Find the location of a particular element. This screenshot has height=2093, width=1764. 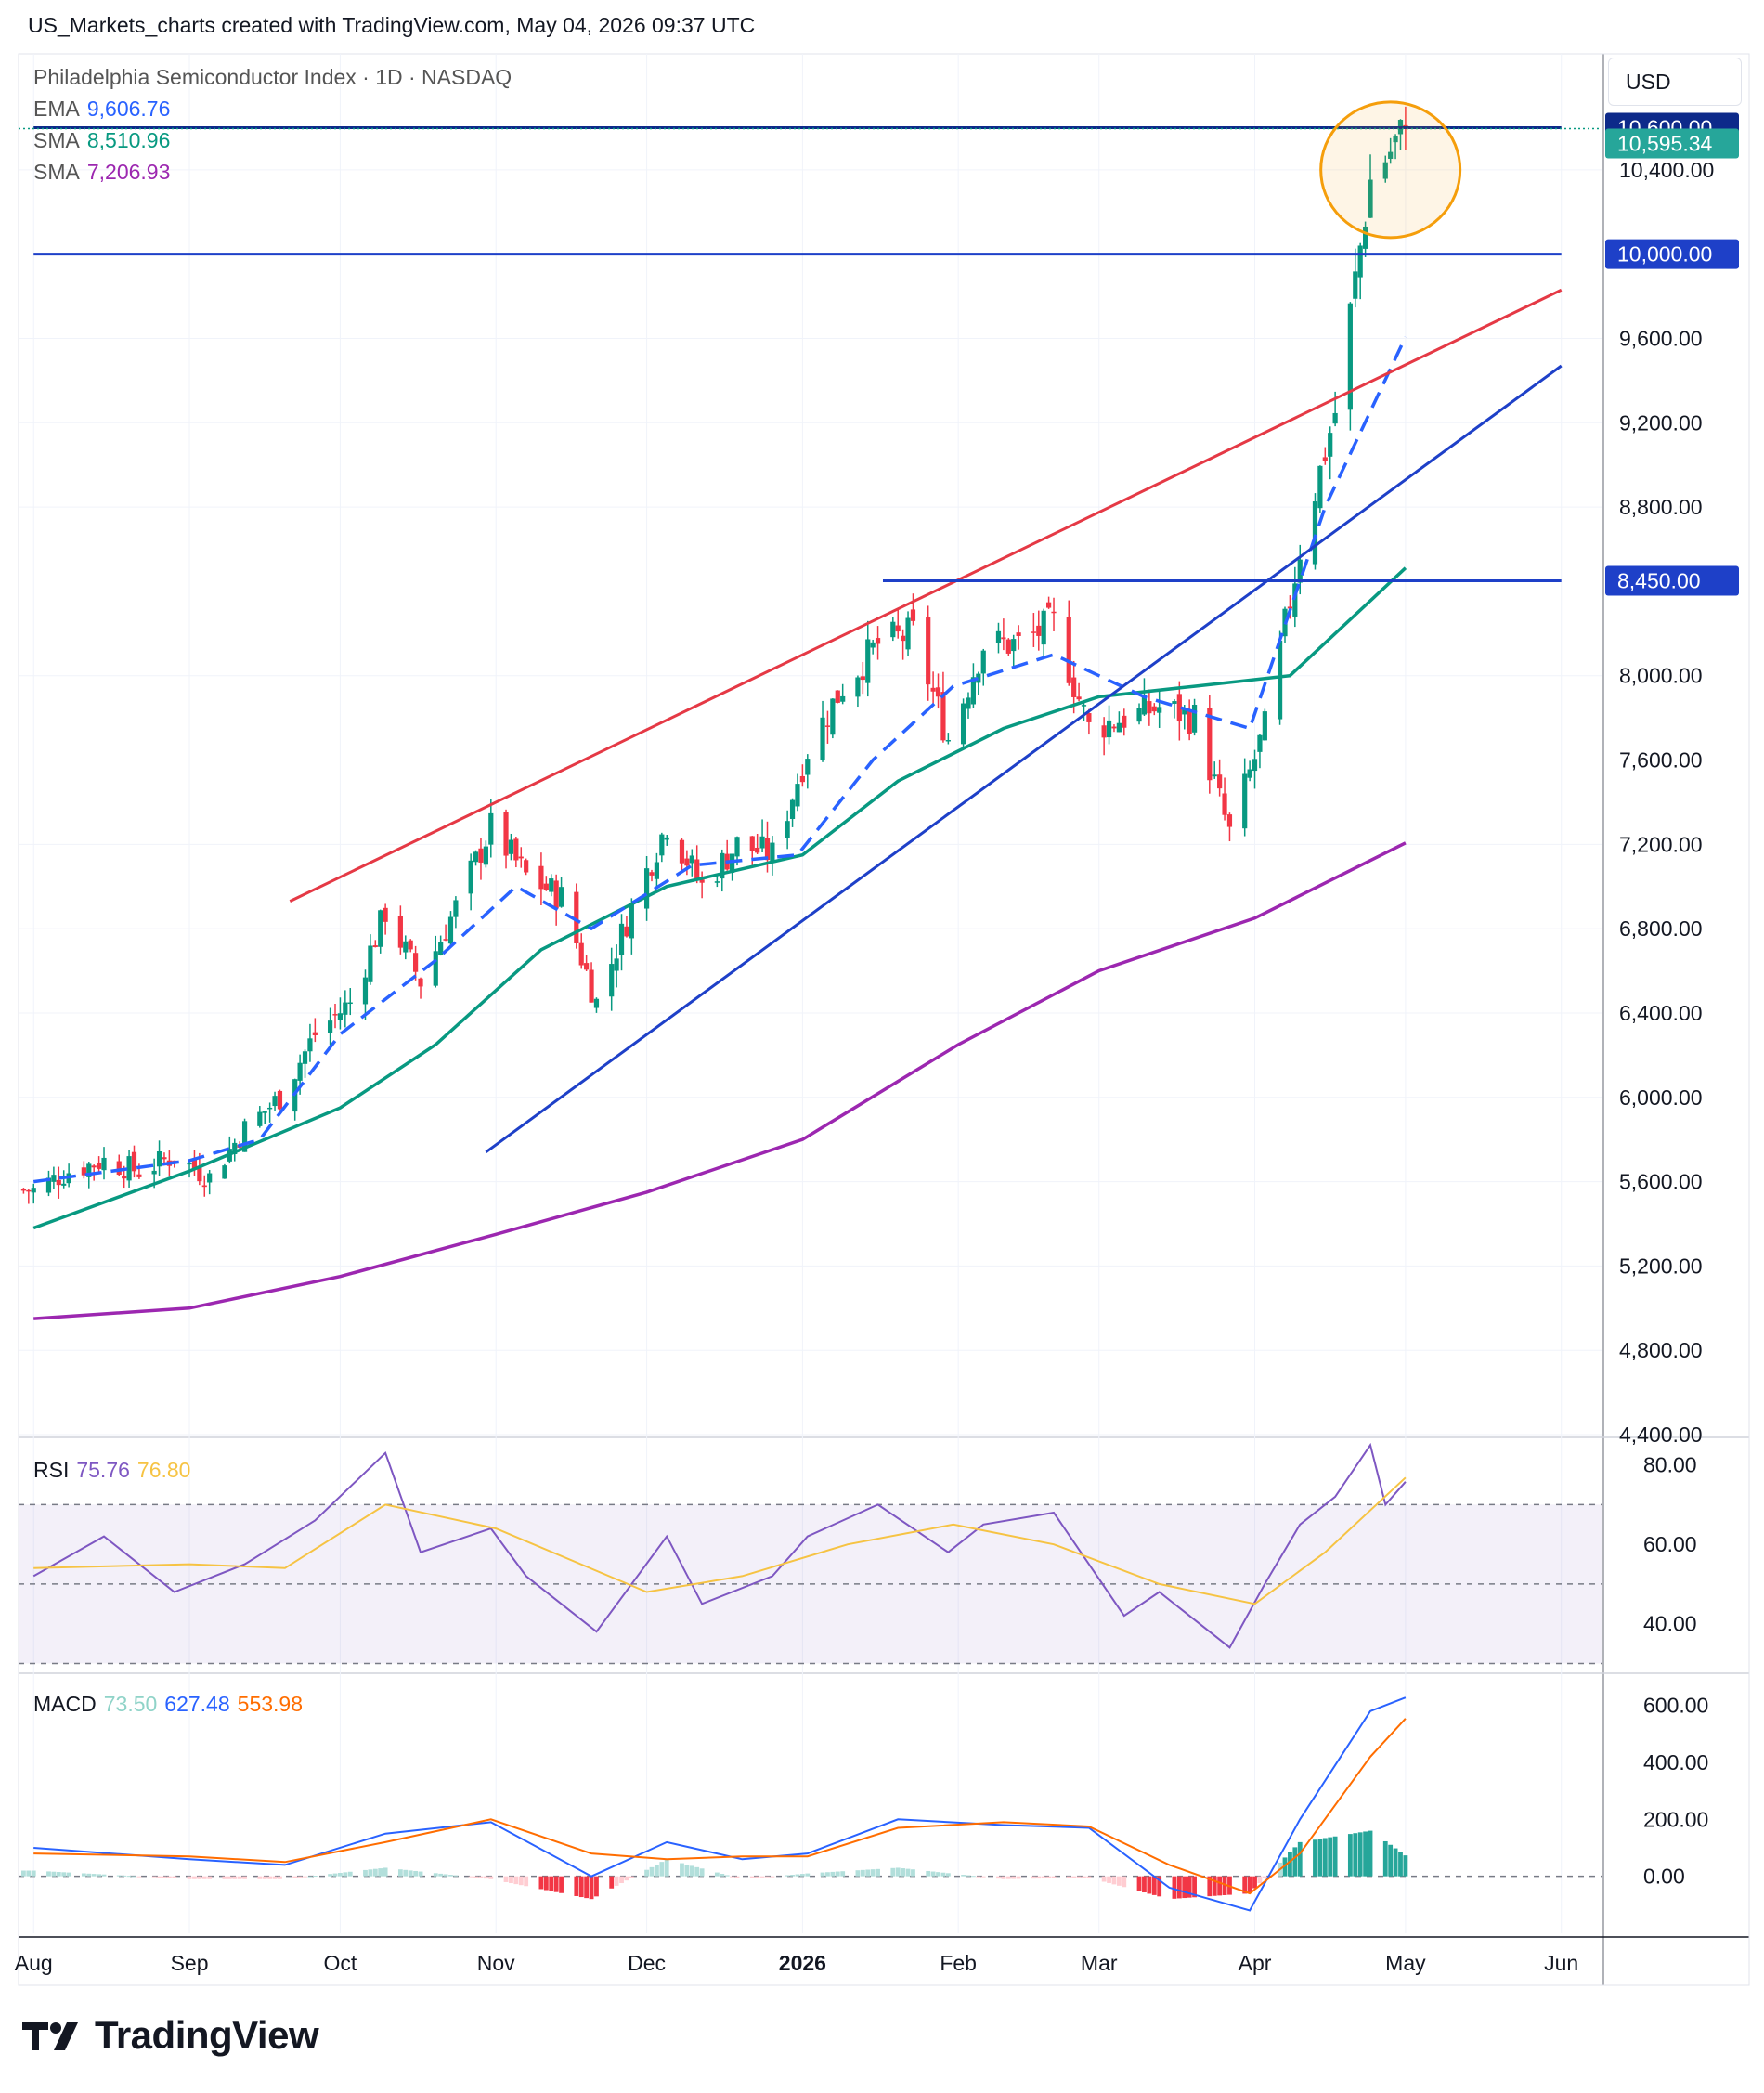

time-tick-label-3: Nov is located at coordinates (496, 1963).